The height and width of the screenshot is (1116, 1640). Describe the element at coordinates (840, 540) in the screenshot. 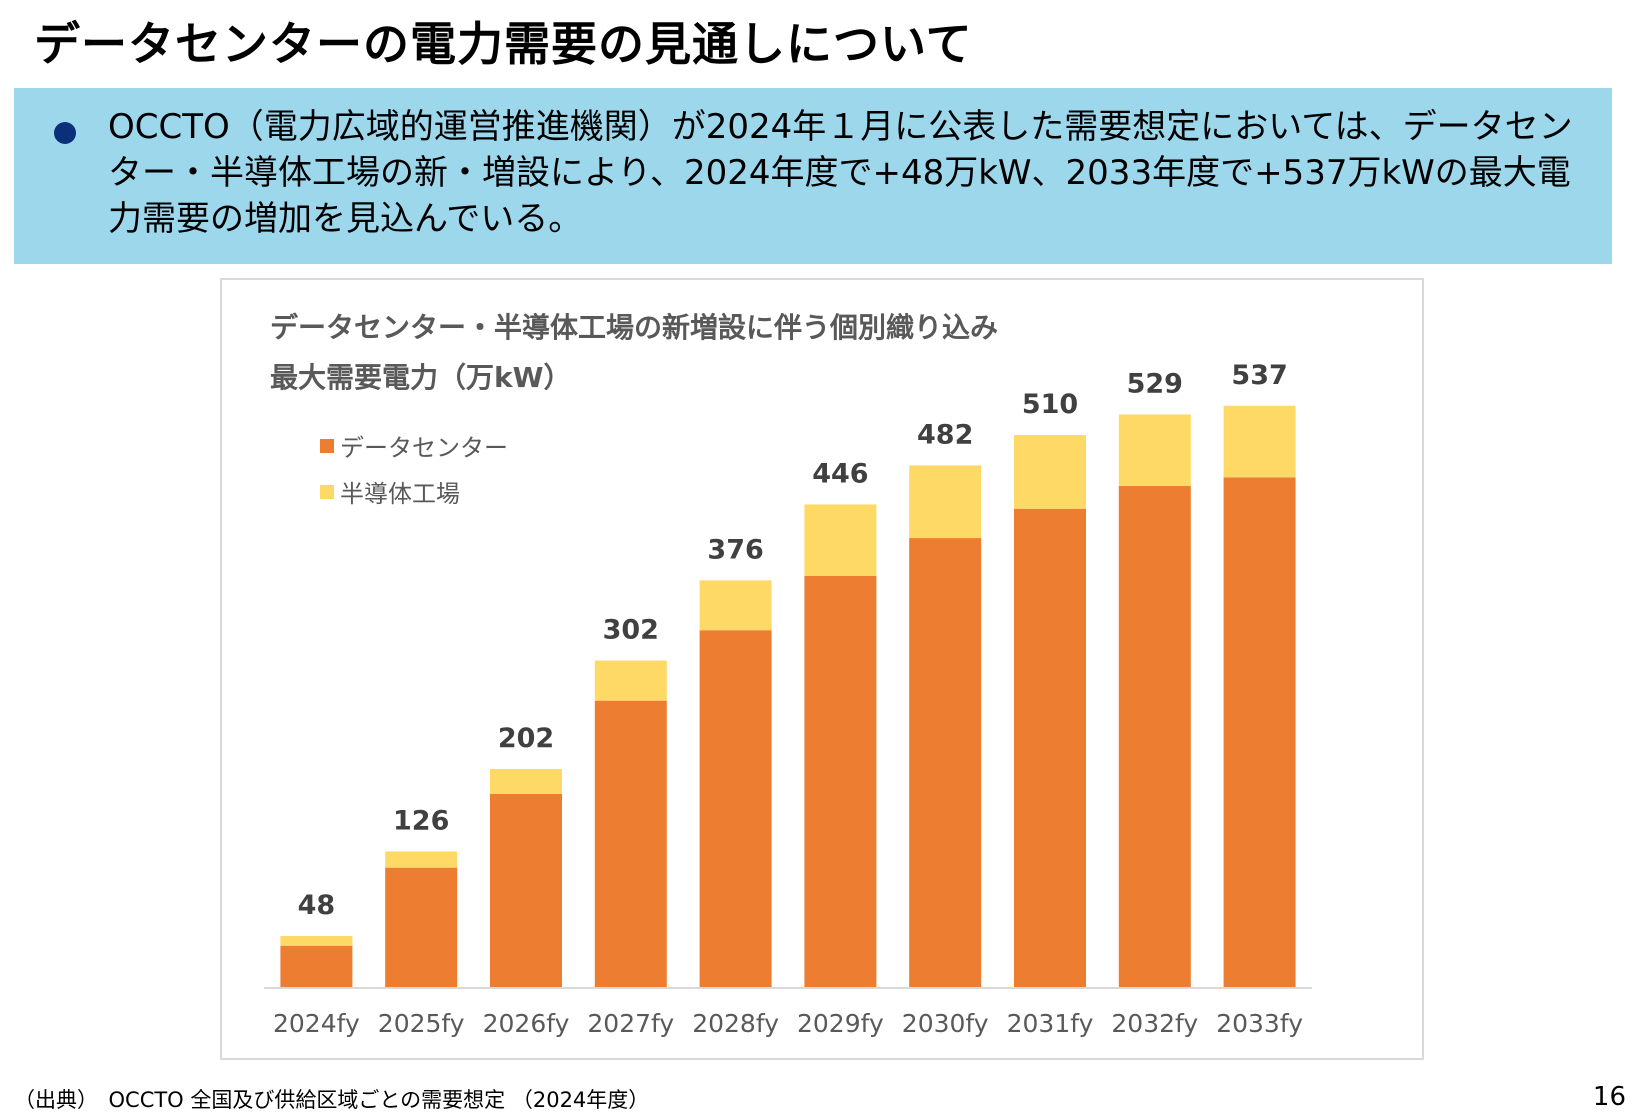

I see `bar-segment-semiconductor-2029fy` at that location.